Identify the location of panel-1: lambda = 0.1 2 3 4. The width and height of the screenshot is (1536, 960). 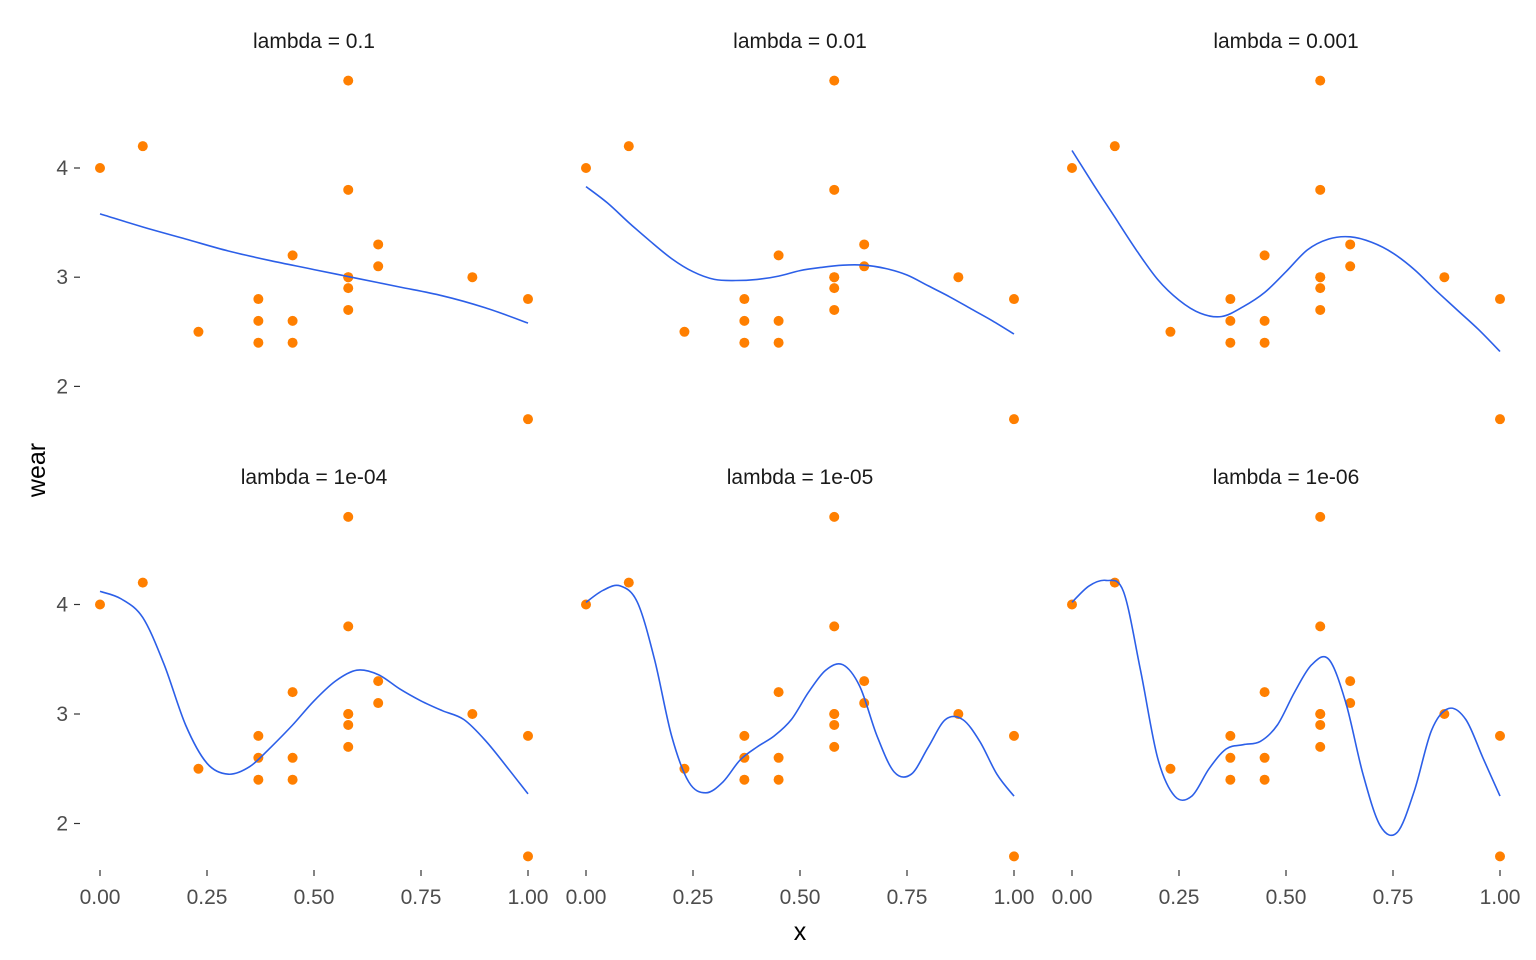
(294, 227).